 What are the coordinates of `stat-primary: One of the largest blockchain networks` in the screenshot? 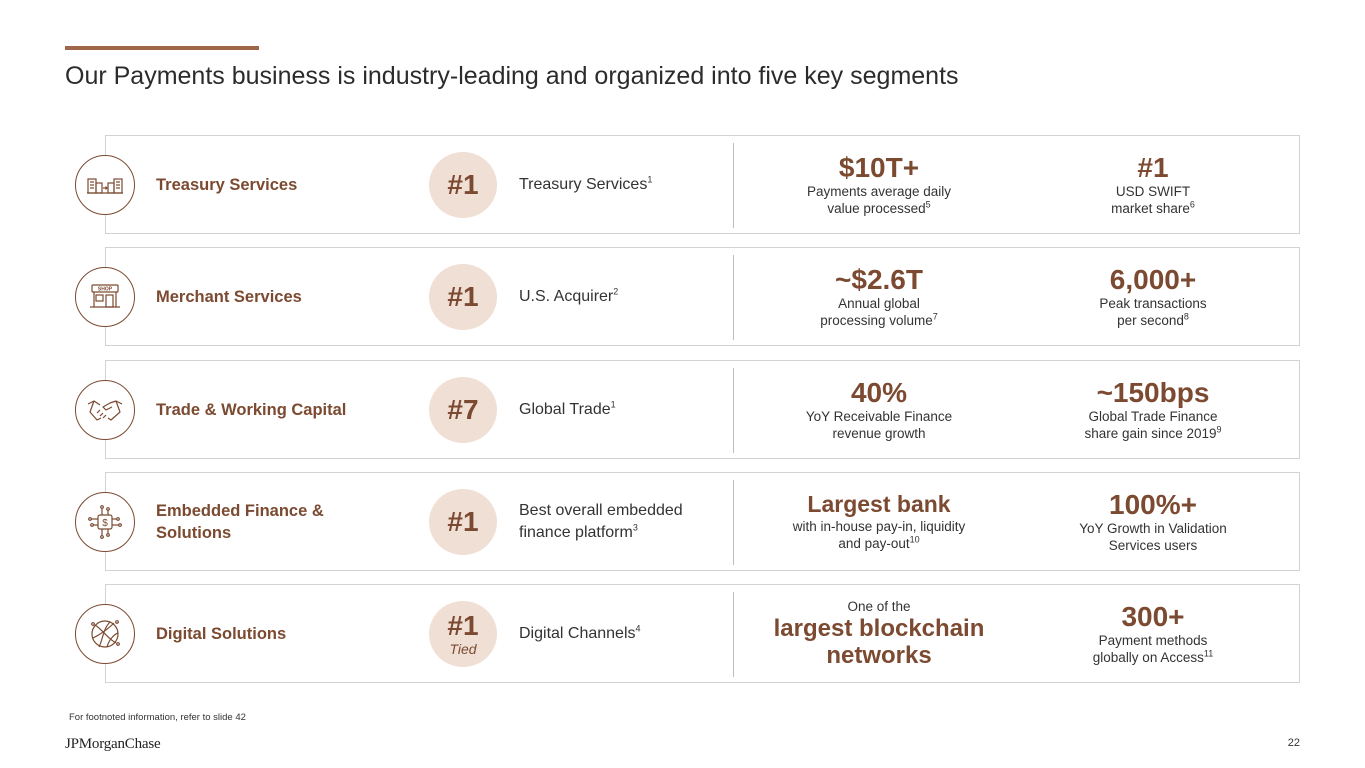 It's located at (879, 633).